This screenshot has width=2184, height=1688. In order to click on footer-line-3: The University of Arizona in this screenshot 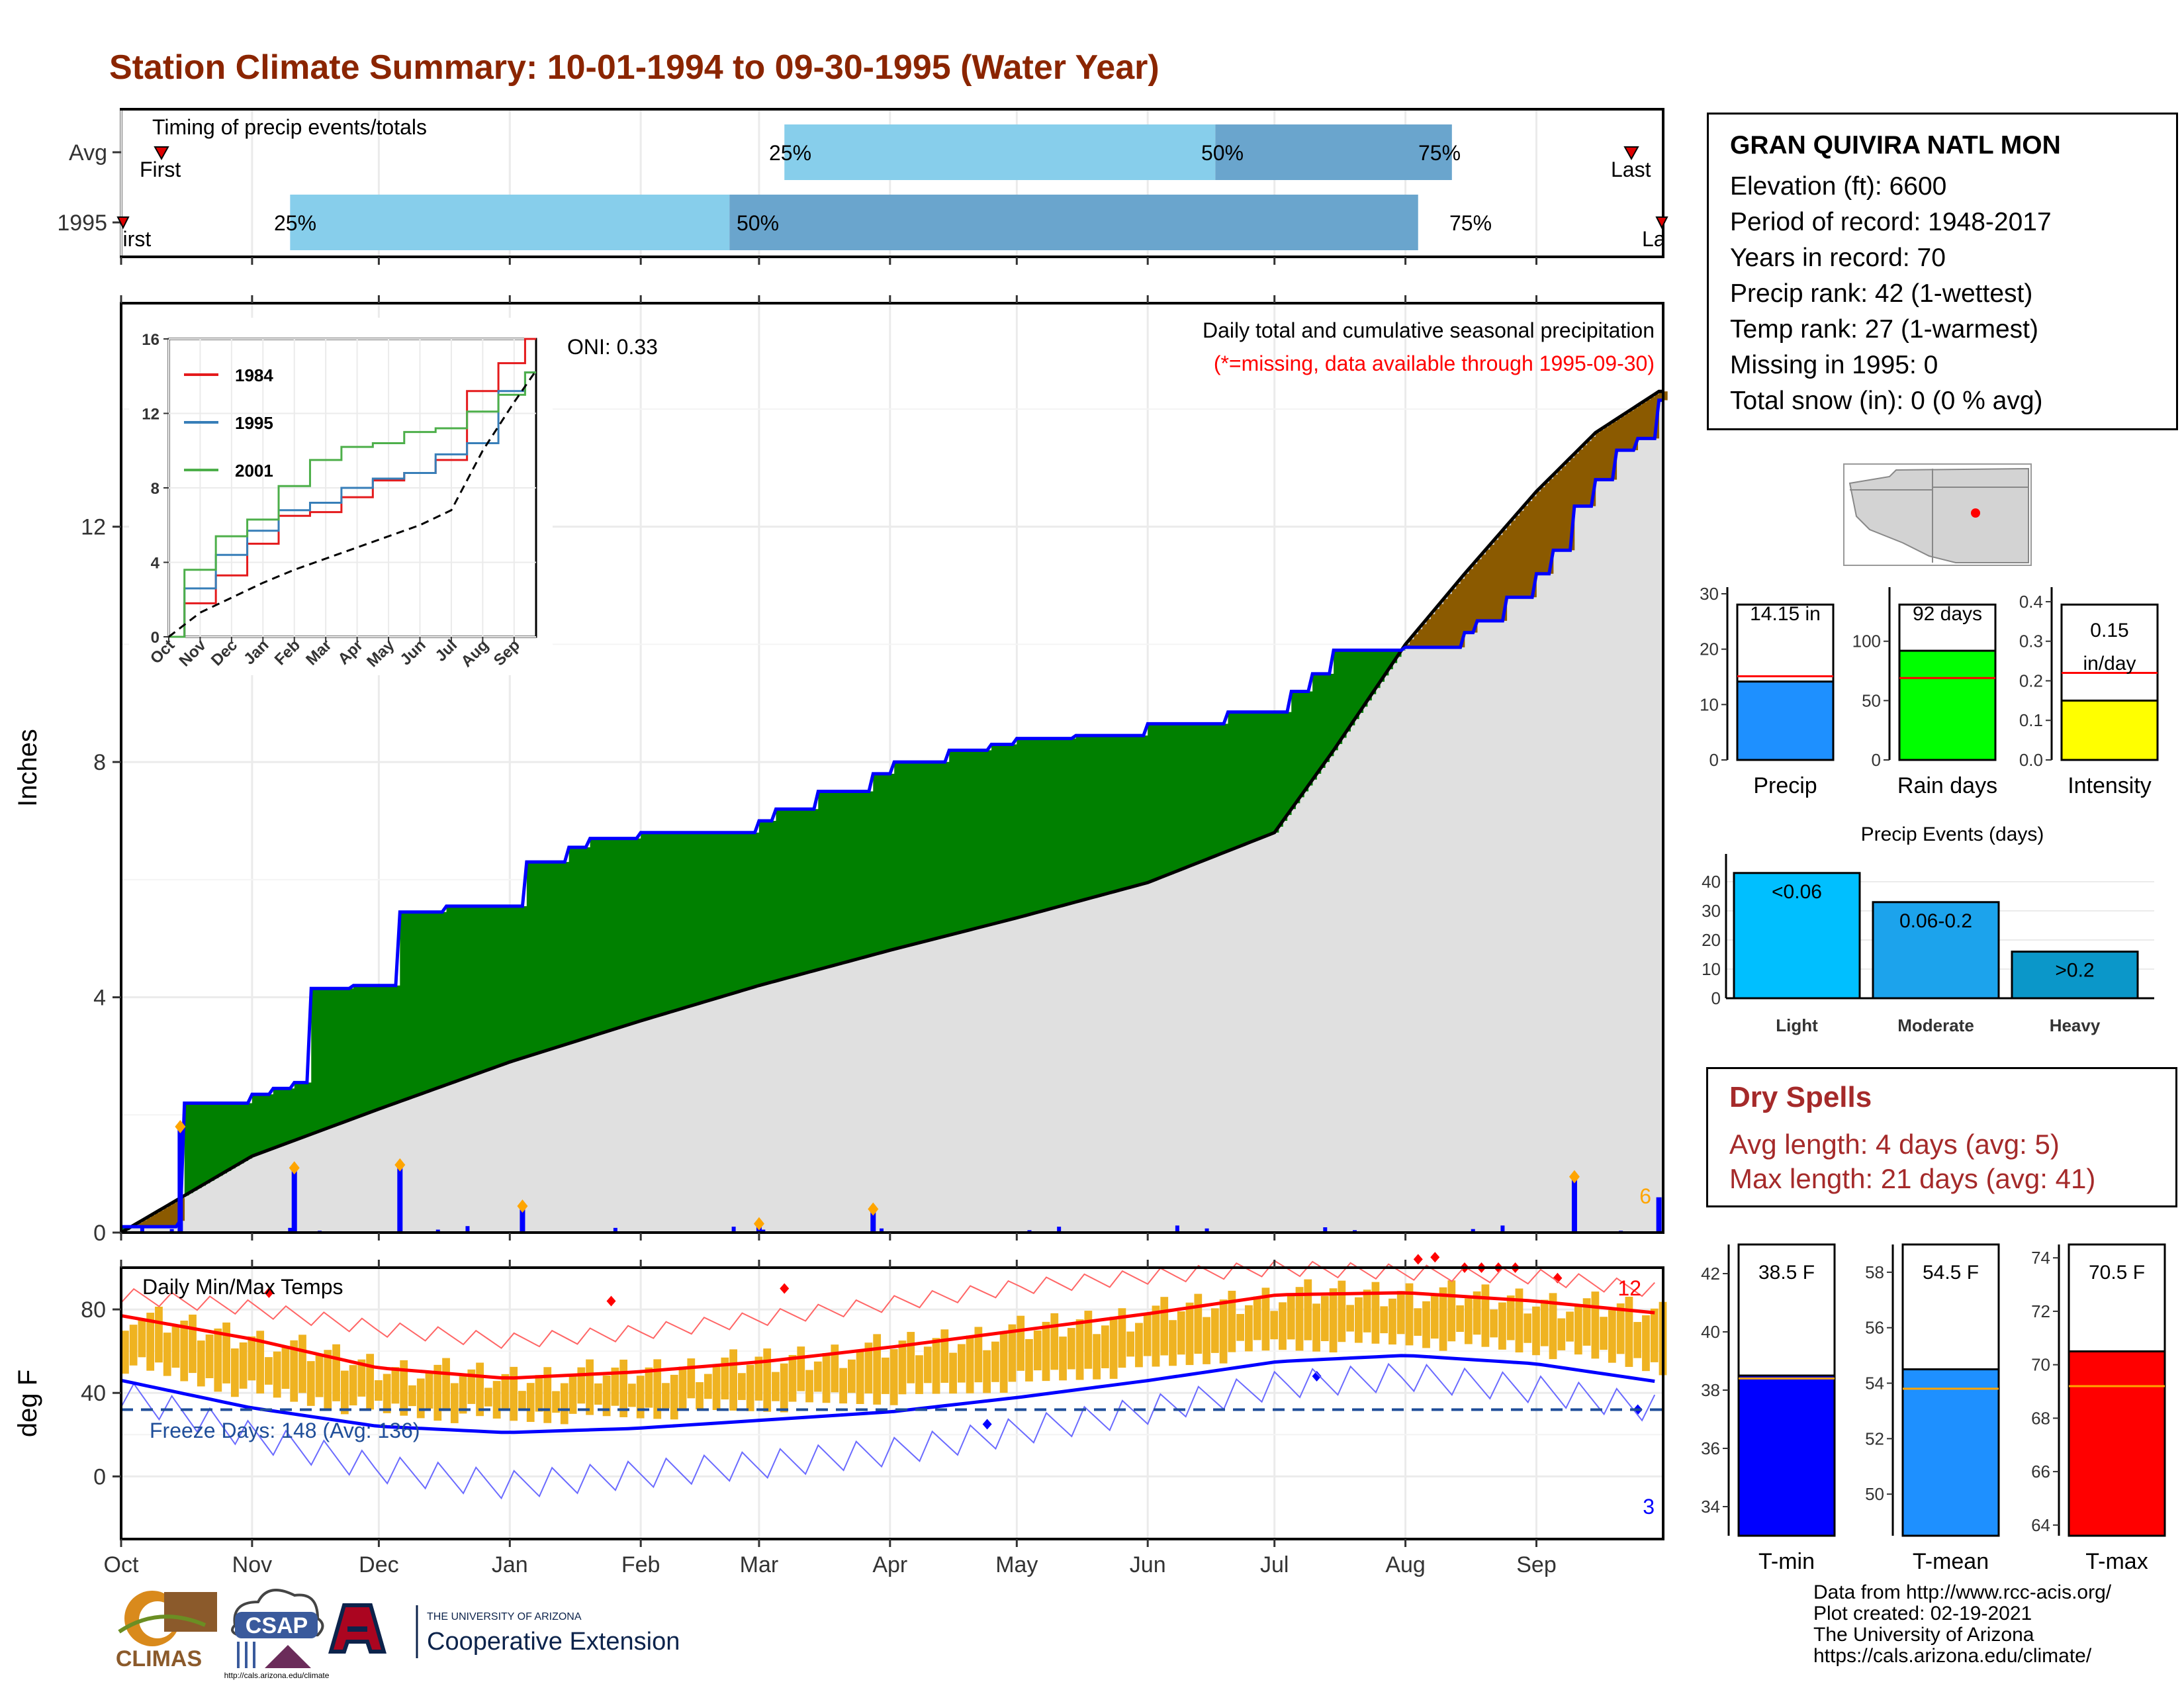, I will do `click(1923, 1635)`.